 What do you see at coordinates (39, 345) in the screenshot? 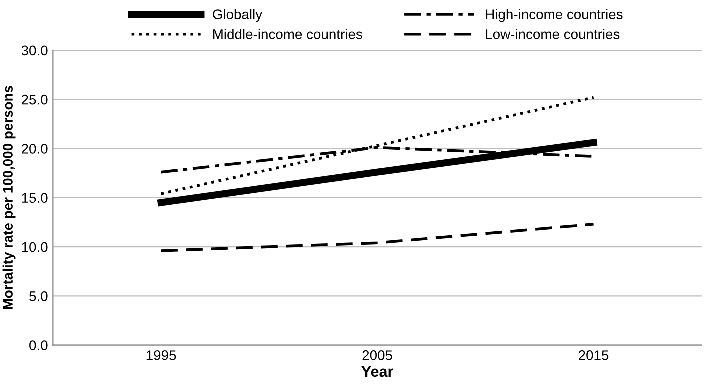
I see `y-tick-label: 0.0` at bounding box center [39, 345].